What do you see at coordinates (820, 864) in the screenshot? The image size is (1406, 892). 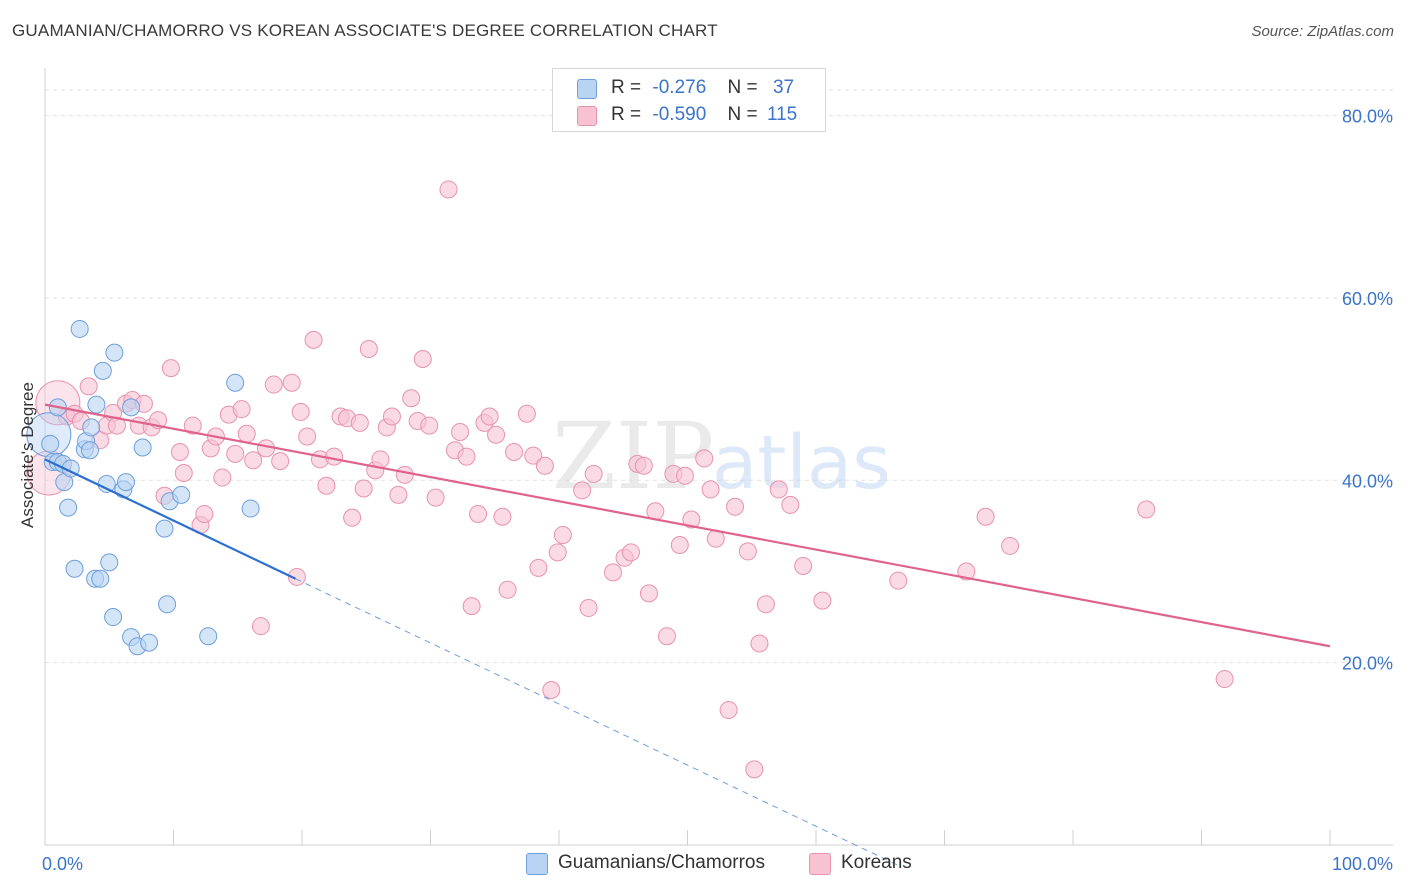 I see `legend-swatch-koreans` at bounding box center [820, 864].